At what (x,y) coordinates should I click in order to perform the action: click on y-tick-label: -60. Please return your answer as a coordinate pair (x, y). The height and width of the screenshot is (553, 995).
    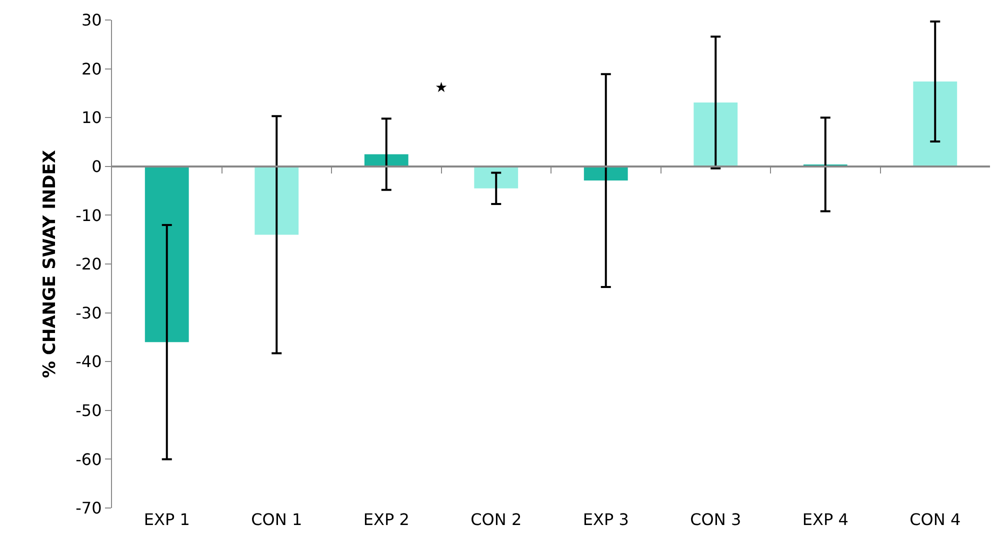
    Looking at the image, I should click on (89, 459).